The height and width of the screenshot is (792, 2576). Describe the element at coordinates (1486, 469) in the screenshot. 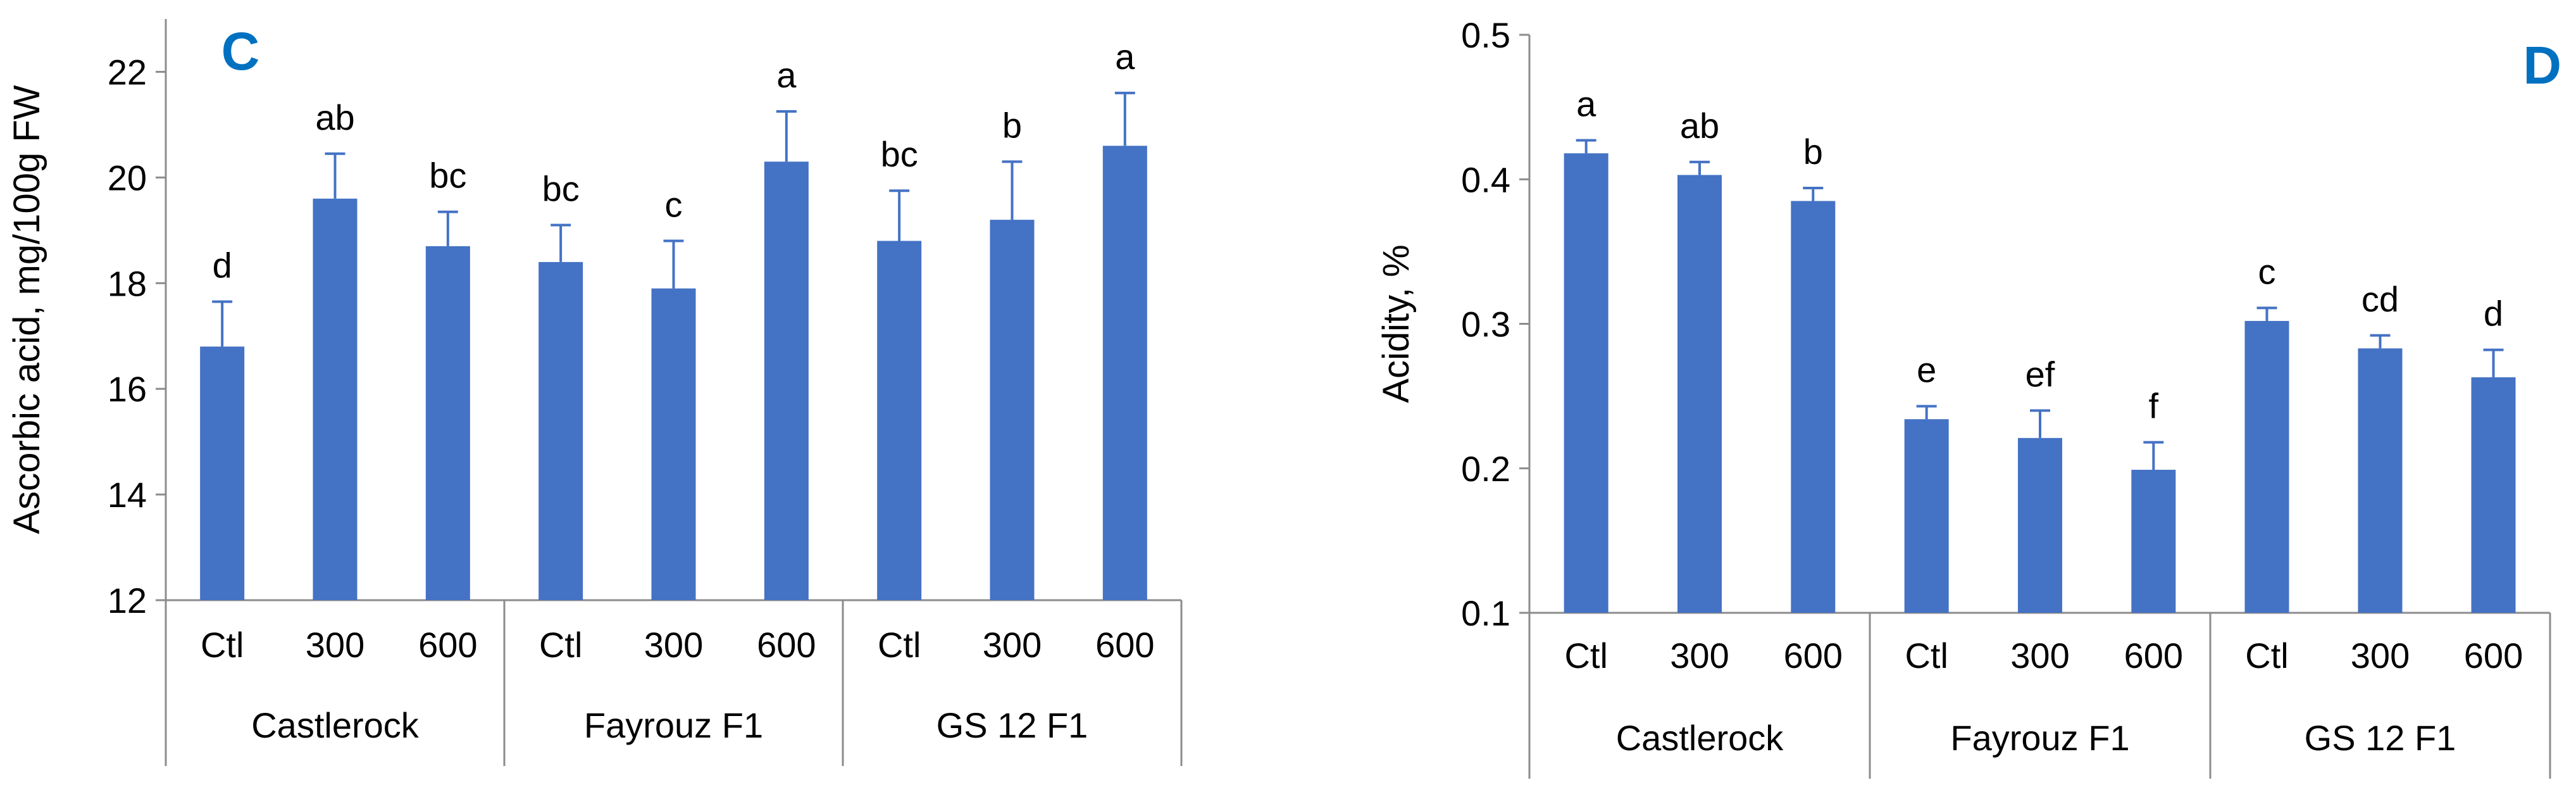

I see `y-tick-label: 0.2` at that location.